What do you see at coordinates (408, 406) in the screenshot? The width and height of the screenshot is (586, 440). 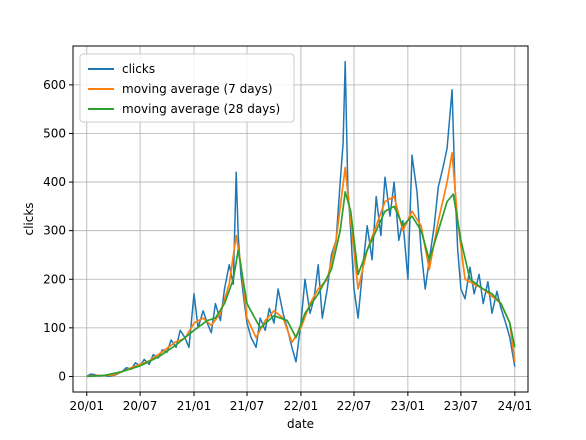 I see `x-tick-label: 23/01` at bounding box center [408, 406].